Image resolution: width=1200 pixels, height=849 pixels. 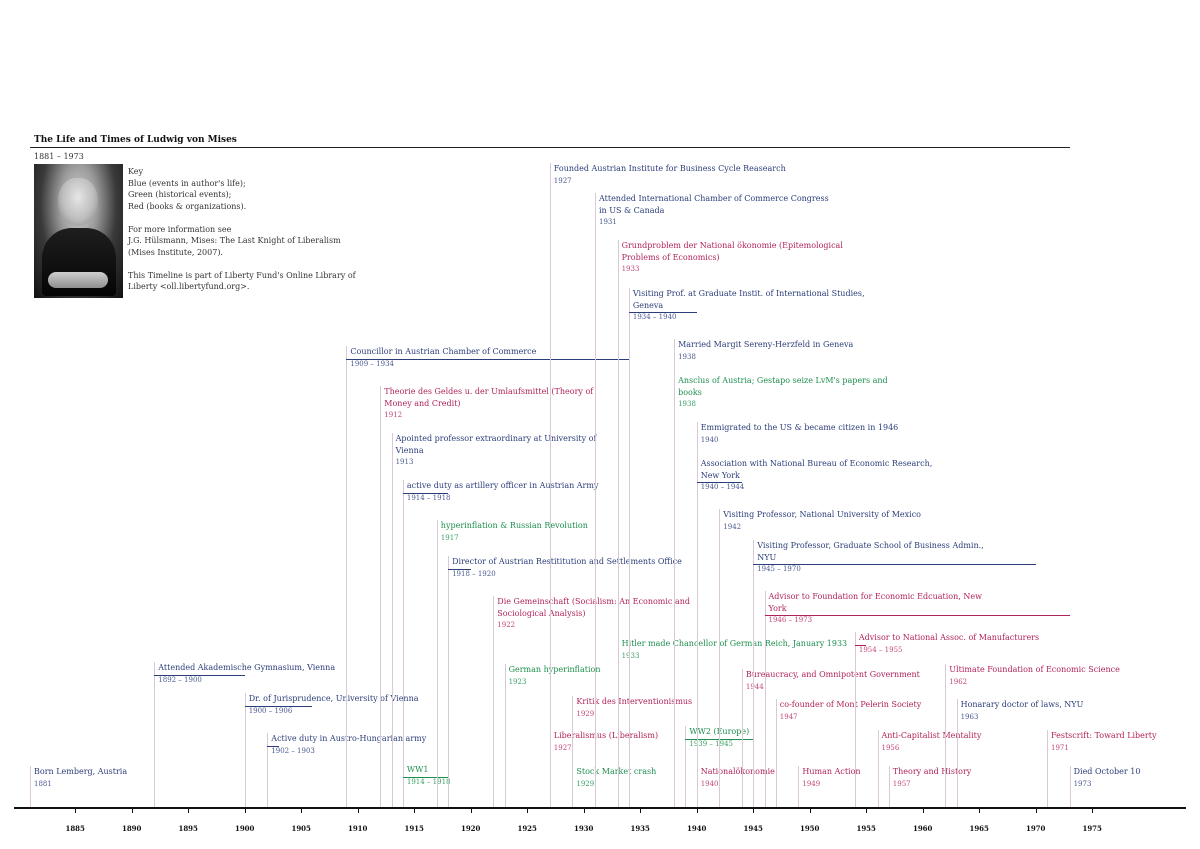 What do you see at coordinates (393, 415) in the screenshot?
I see `event-years: 1912` at bounding box center [393, 415].